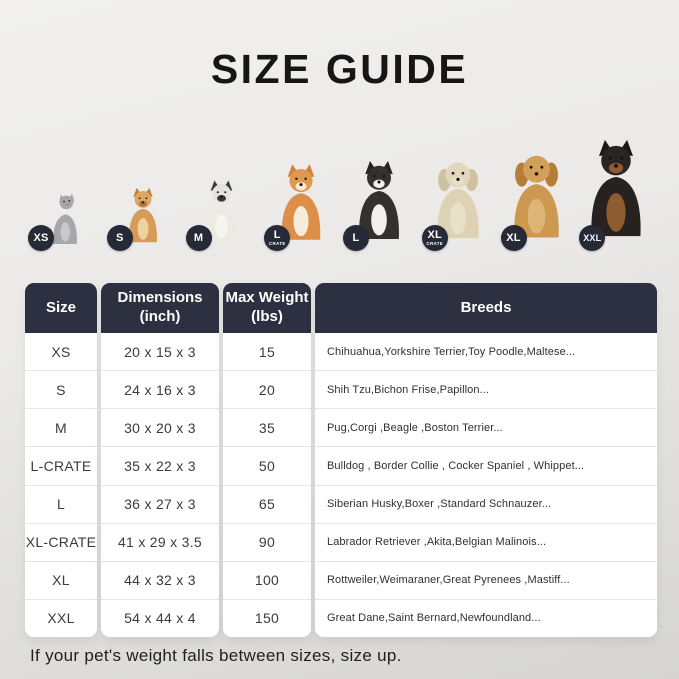 The height and width of the screenshot is (679, 679). What do you see at coordinates (267, 352) in the screenshot?
I see `cell-max_weight-xs: 15` at bounding box center [267, 352].